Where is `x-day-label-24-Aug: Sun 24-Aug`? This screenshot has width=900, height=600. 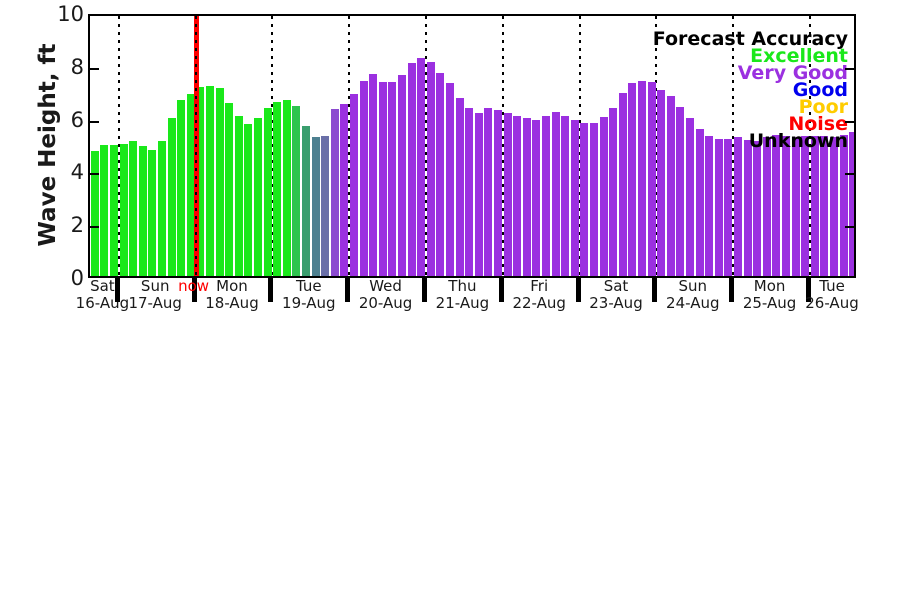
x-day-label-24-Aug: Sun 24-Aug is located at coordinates (692, 295).